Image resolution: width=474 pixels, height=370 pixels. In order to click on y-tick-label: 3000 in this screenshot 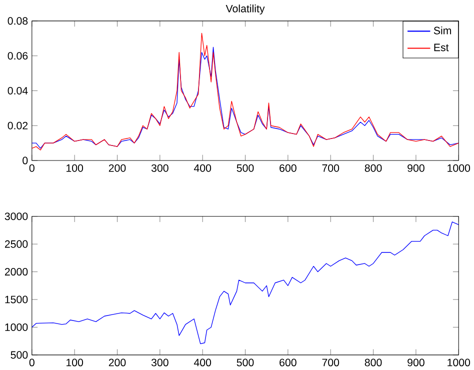, I will do `click(16, 216)`.